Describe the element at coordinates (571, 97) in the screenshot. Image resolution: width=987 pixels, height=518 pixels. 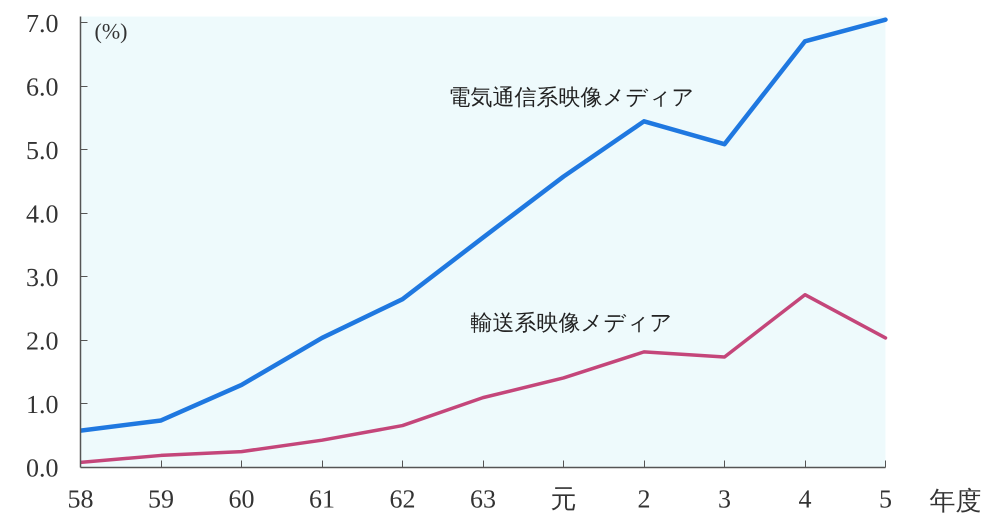
I see `series-label: 電気通信系映像メディア` at that location.